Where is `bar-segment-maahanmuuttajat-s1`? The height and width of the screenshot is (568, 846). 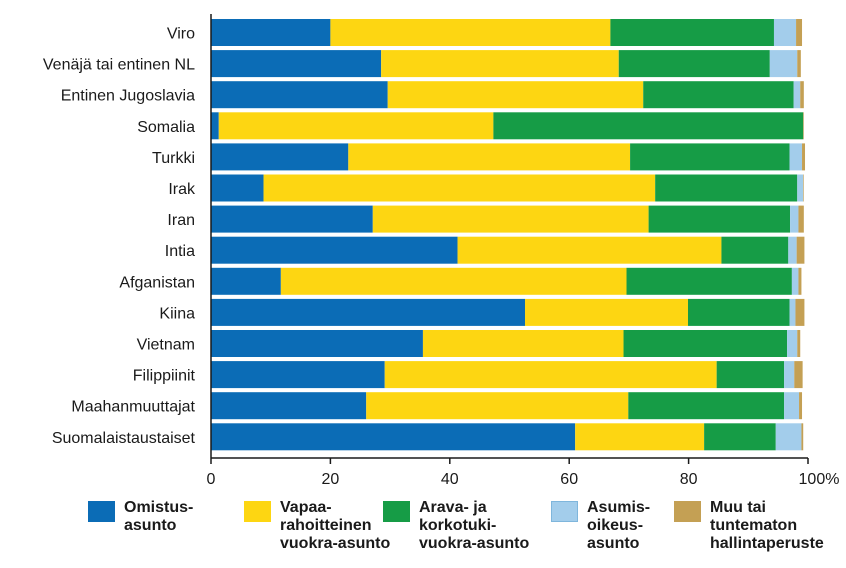 bar-segment-maahanmuuttajat-s1 is located at coordinates (289, 406).